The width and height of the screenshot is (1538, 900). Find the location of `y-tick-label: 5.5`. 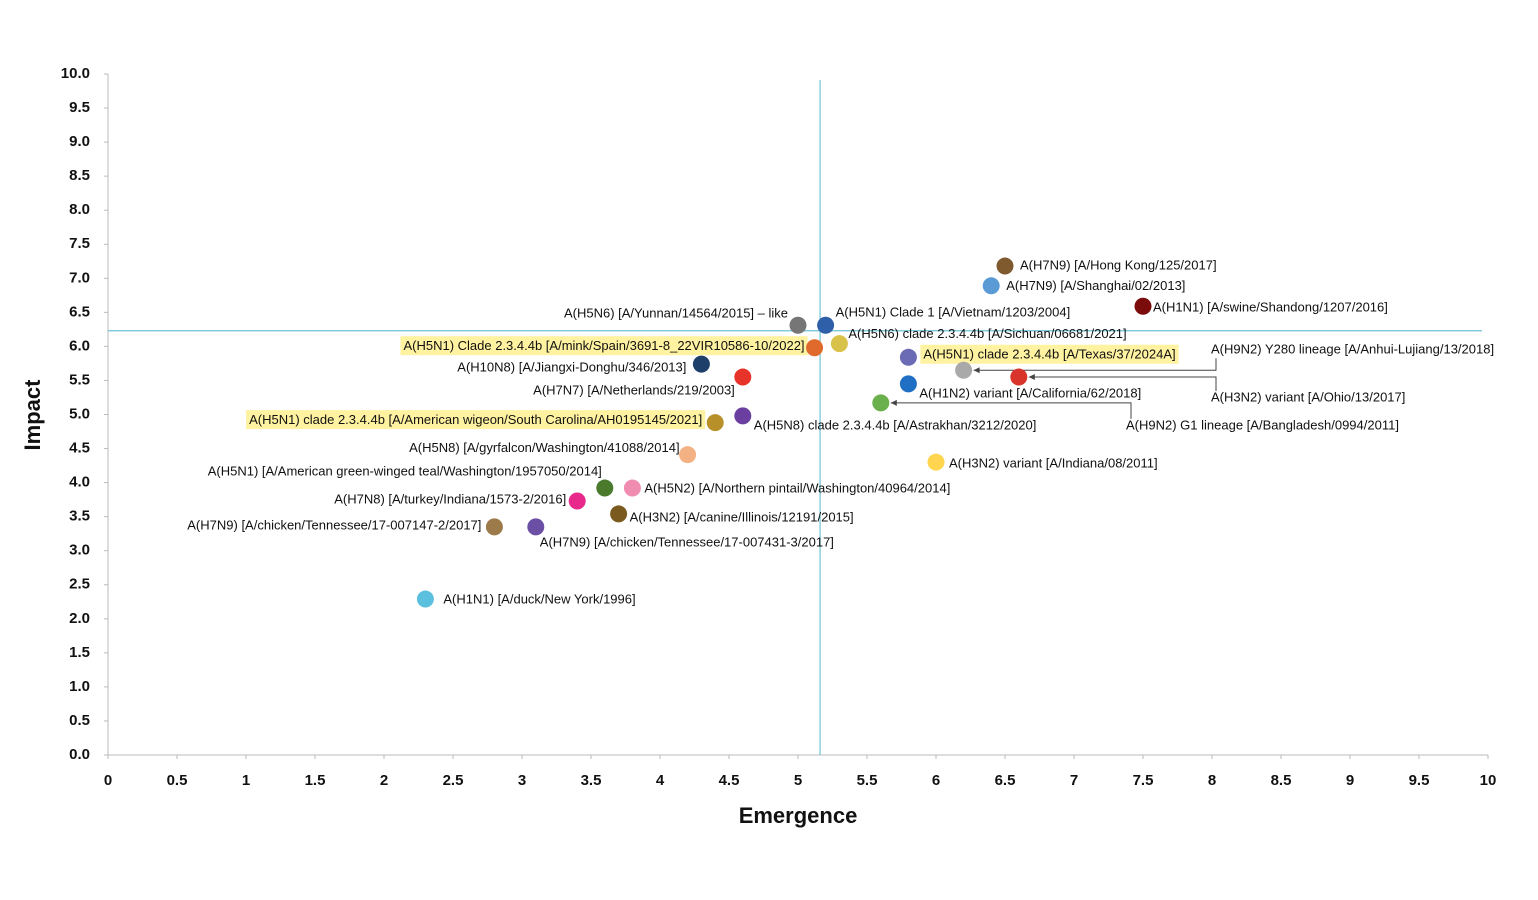

y-tick-label: 5.5 is located at coordinates (79, 379).